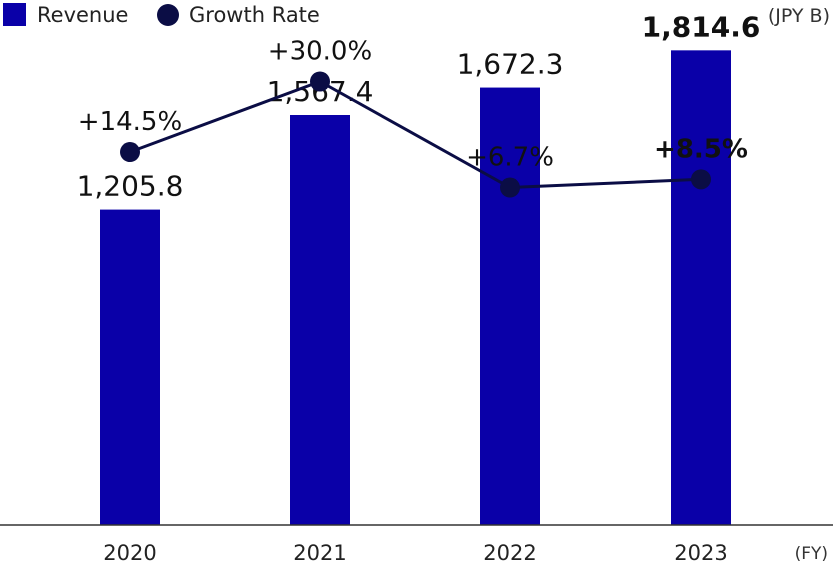 The width and height of the screenshot is (833, 571). What do you see at coordinates (320, 81) in the screenshot?
I see `growth-point-2021` at bounding box center [320, 81].